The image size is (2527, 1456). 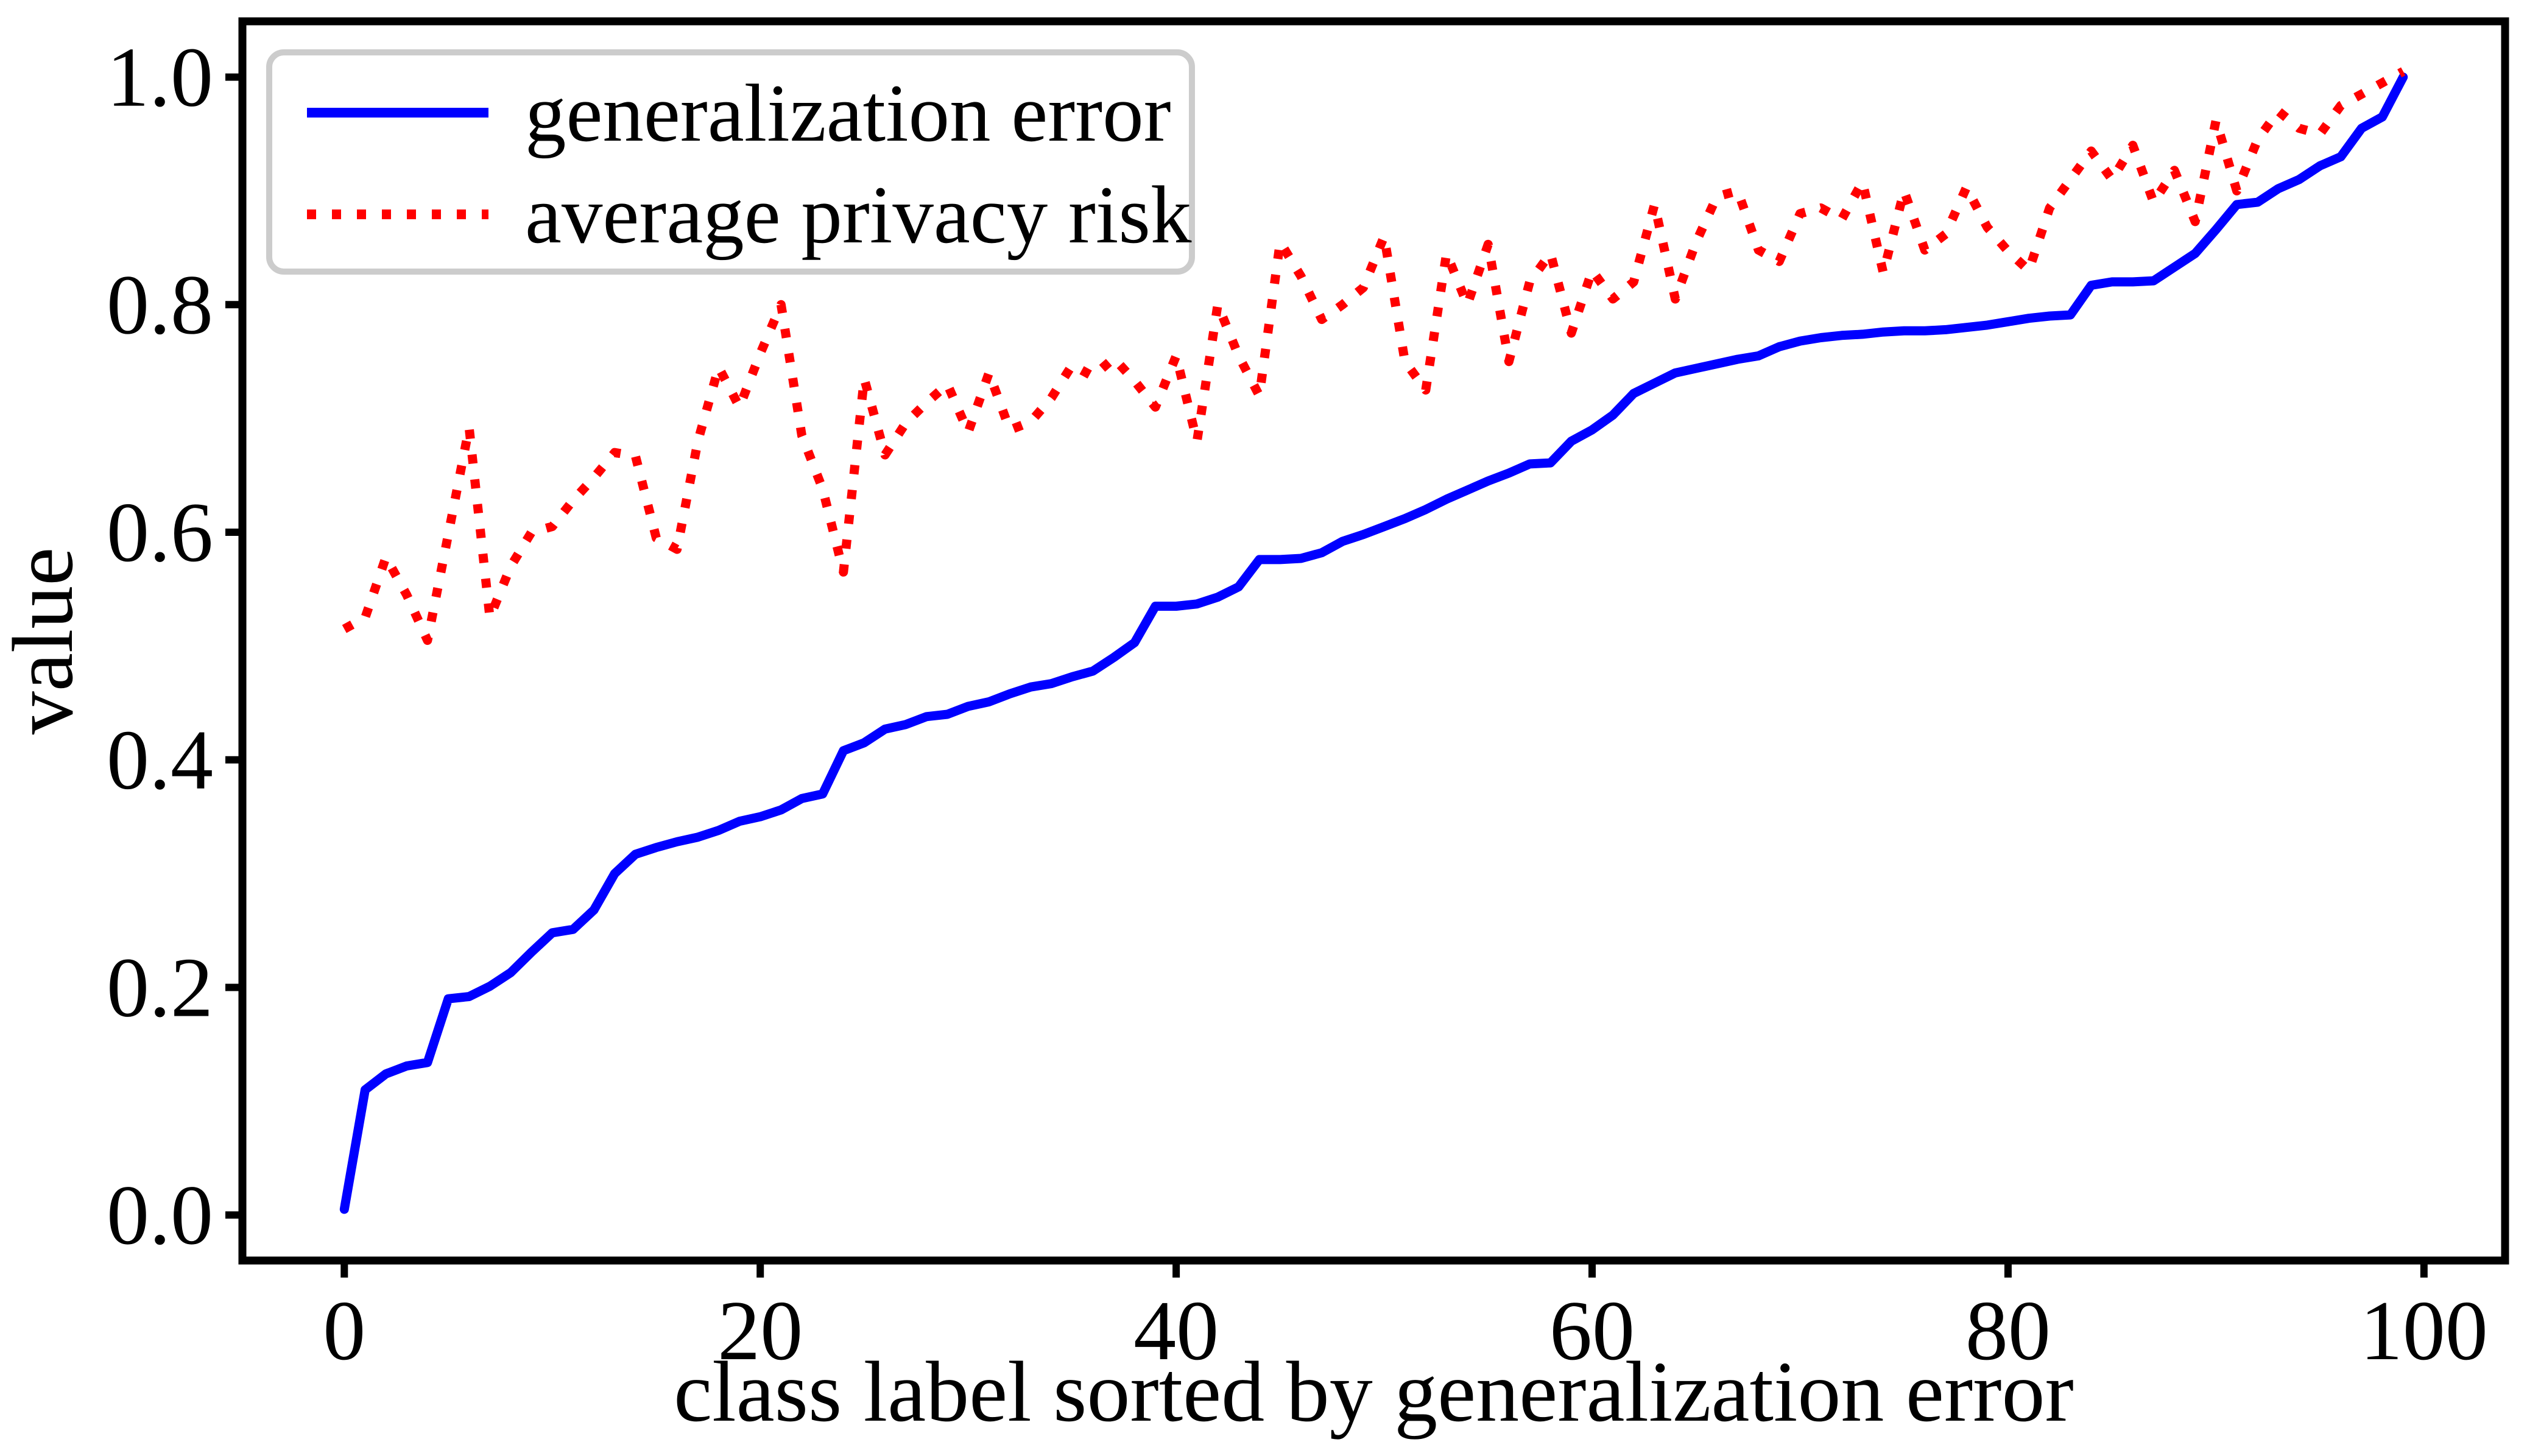 What do you see at coordinates (160, 760) in the screenshot?
I see `y-tick-label: 0.4` at bounding box center [160, 760].